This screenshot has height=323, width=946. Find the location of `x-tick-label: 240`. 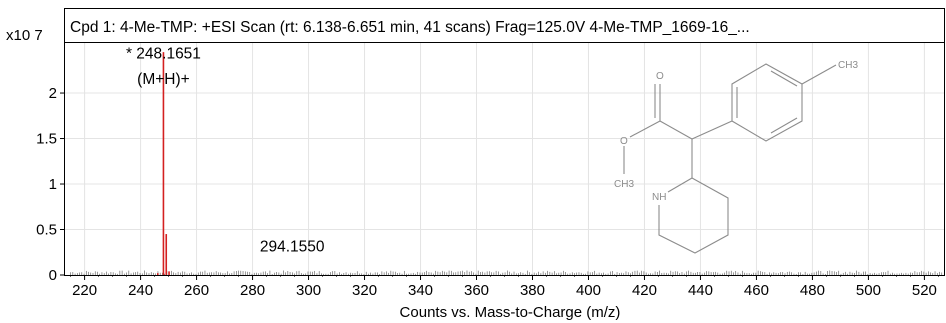

x-tick-label: 240 is located at coordinates (140, 290).